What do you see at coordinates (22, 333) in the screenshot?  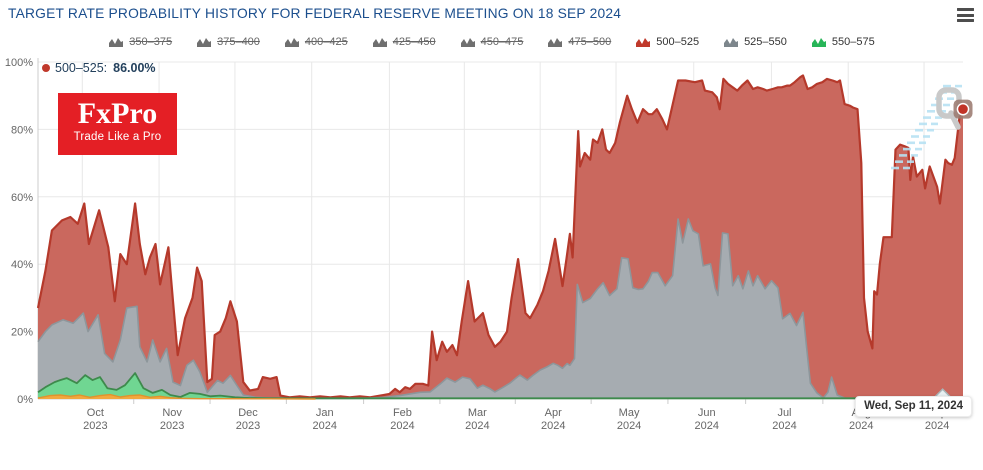 I see `svg-text: 20%` at bounding box center [22, 333].